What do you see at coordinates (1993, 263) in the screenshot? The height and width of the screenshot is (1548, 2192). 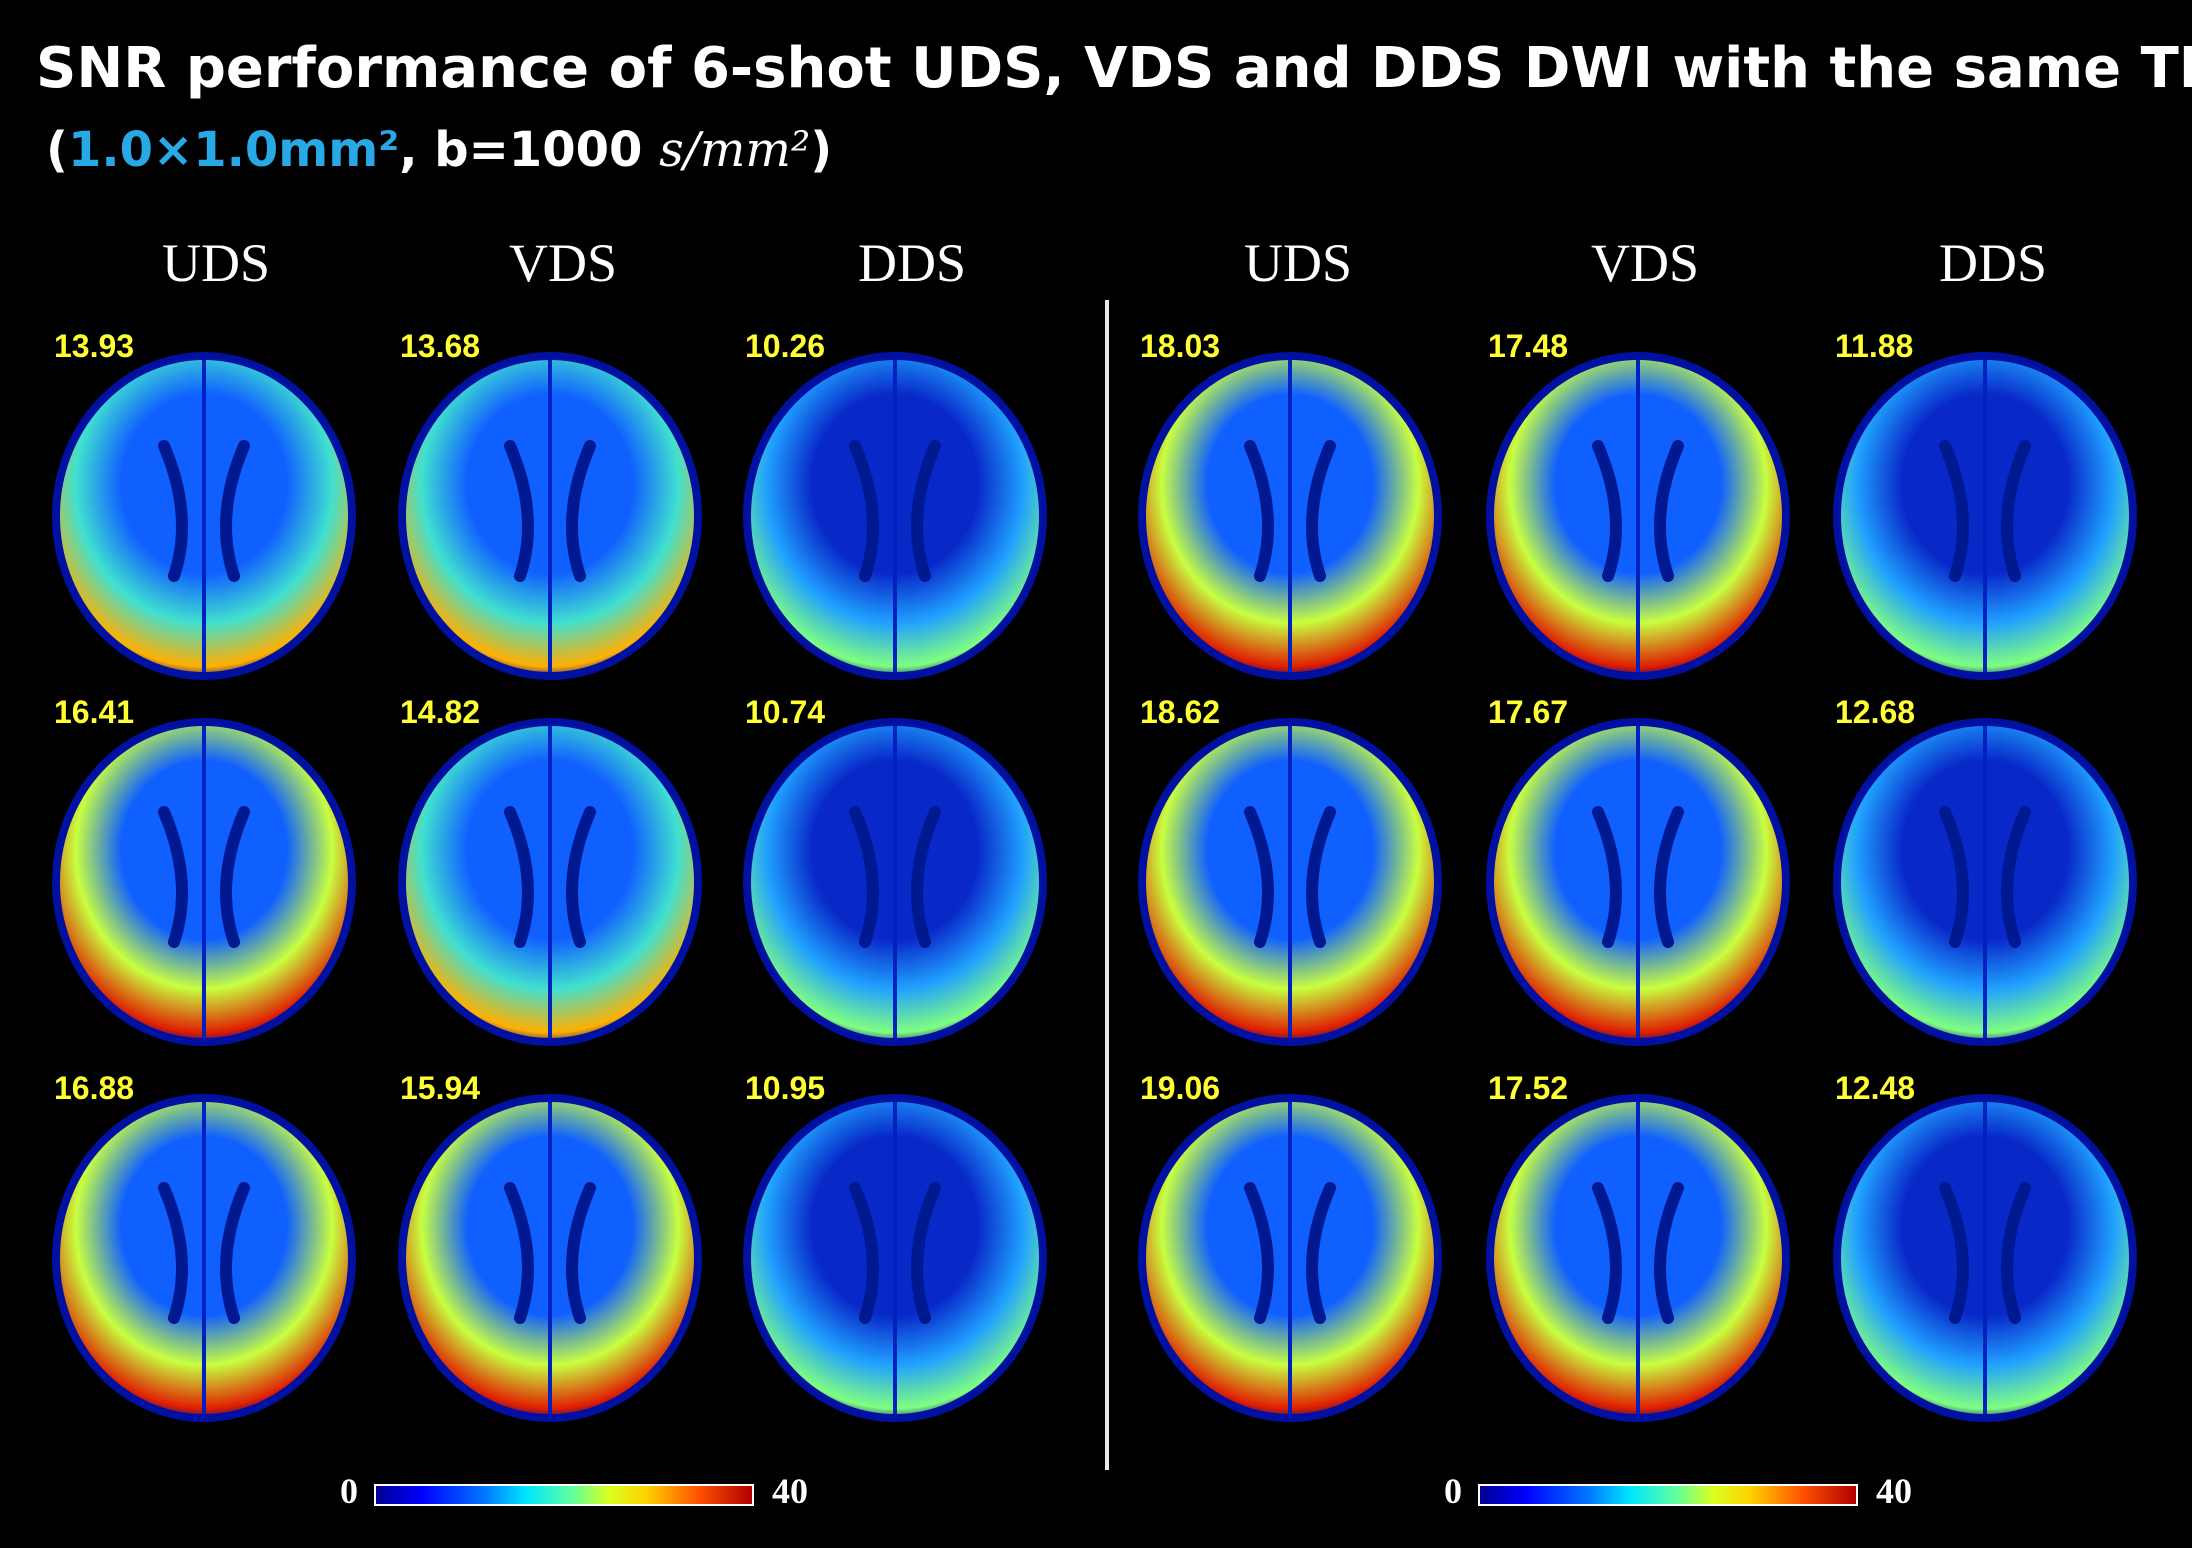 I see `col-header-dds-right: DDS` at bounding box center [1993, 263].